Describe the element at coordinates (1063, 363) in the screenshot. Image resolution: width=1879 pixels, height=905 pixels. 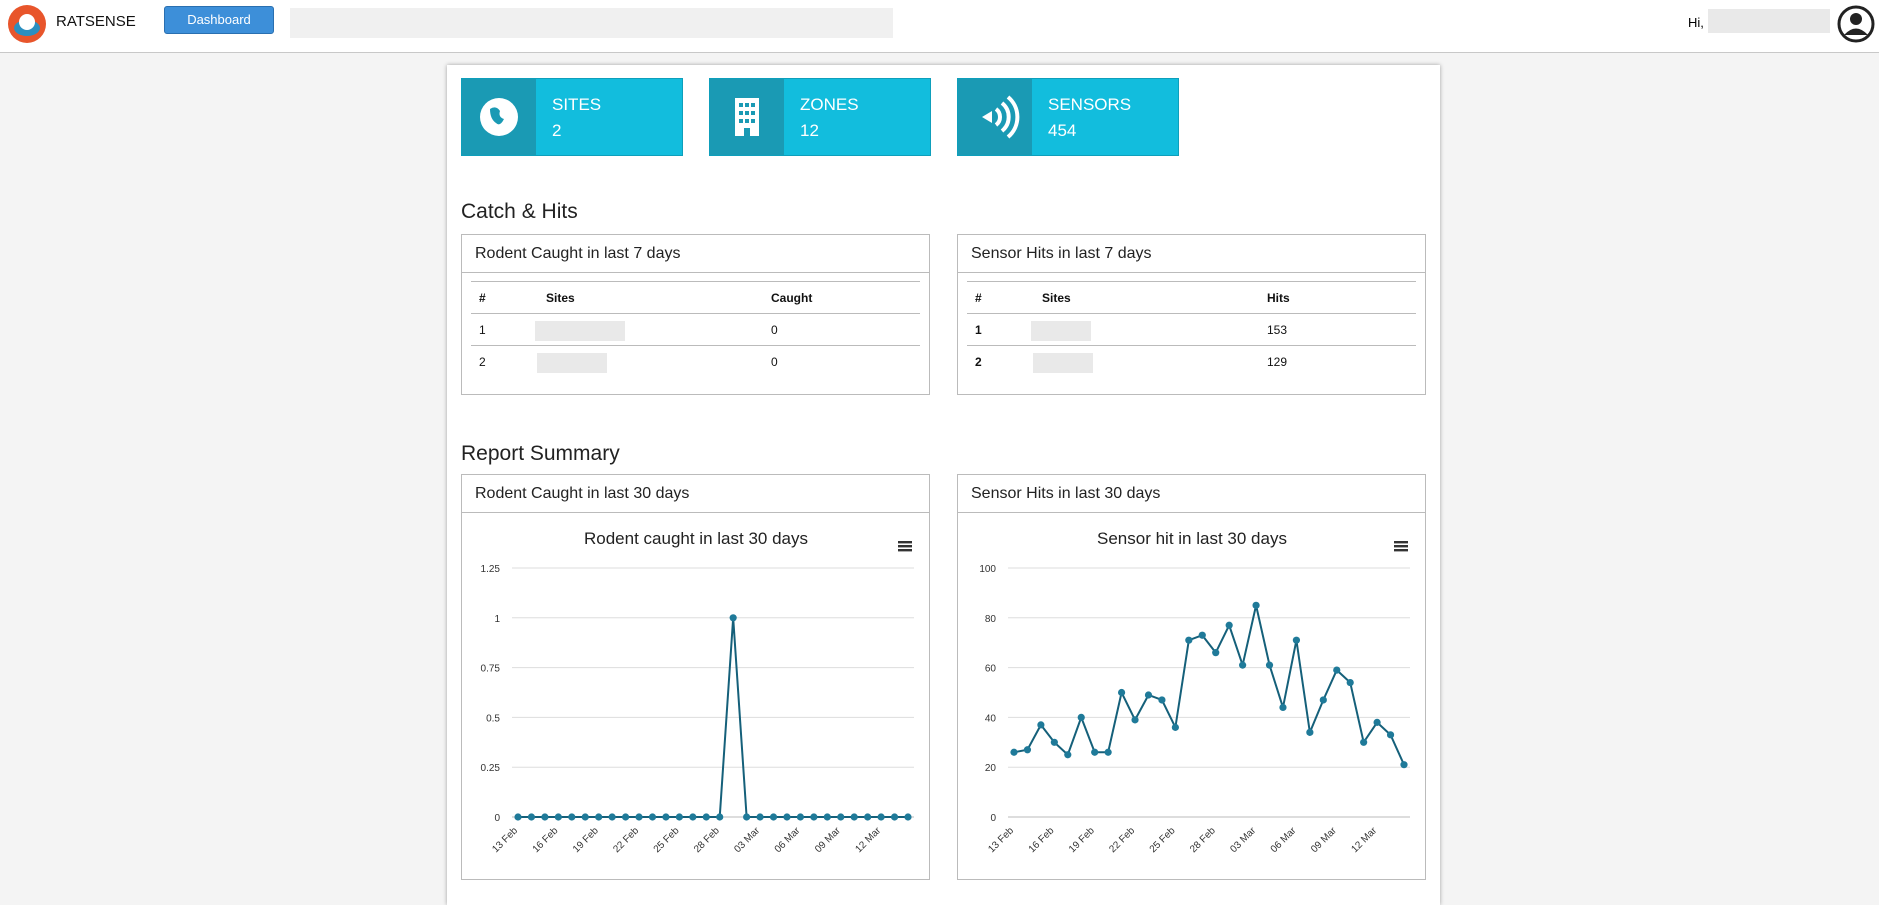
I see `site-placeholder` at that location.